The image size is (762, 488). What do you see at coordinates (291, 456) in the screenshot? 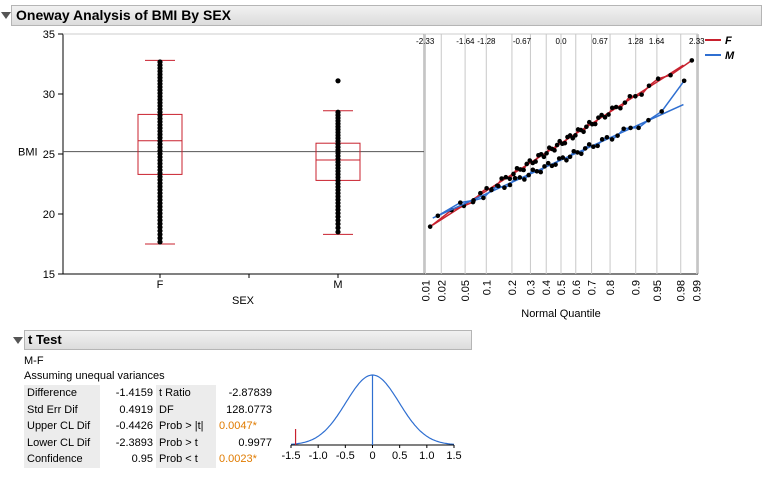
I see `t-tick-label: -1.5` at bounding box center [291, 456].